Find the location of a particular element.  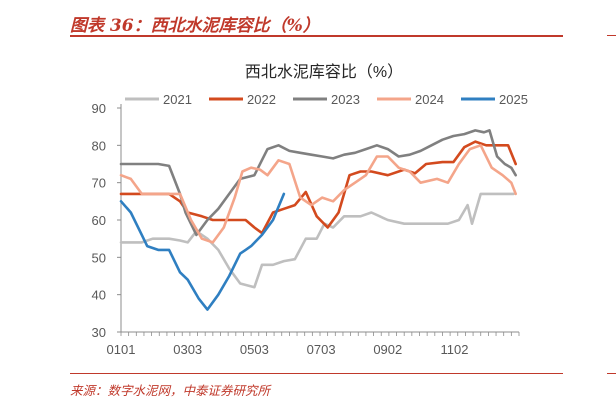

adjacent-column-rule is located at coordinates (611, 35).